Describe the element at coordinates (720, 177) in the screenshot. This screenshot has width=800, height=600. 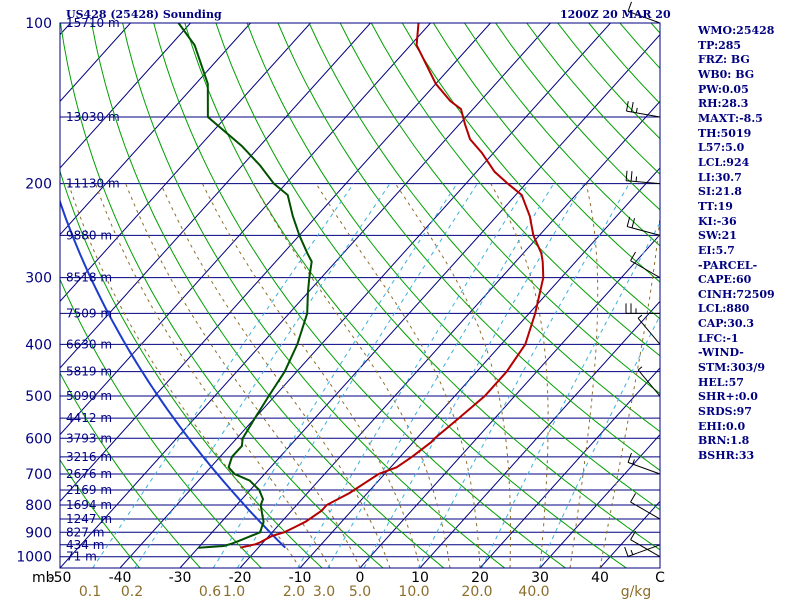
I see `index-item: LI:30.7` at that location.